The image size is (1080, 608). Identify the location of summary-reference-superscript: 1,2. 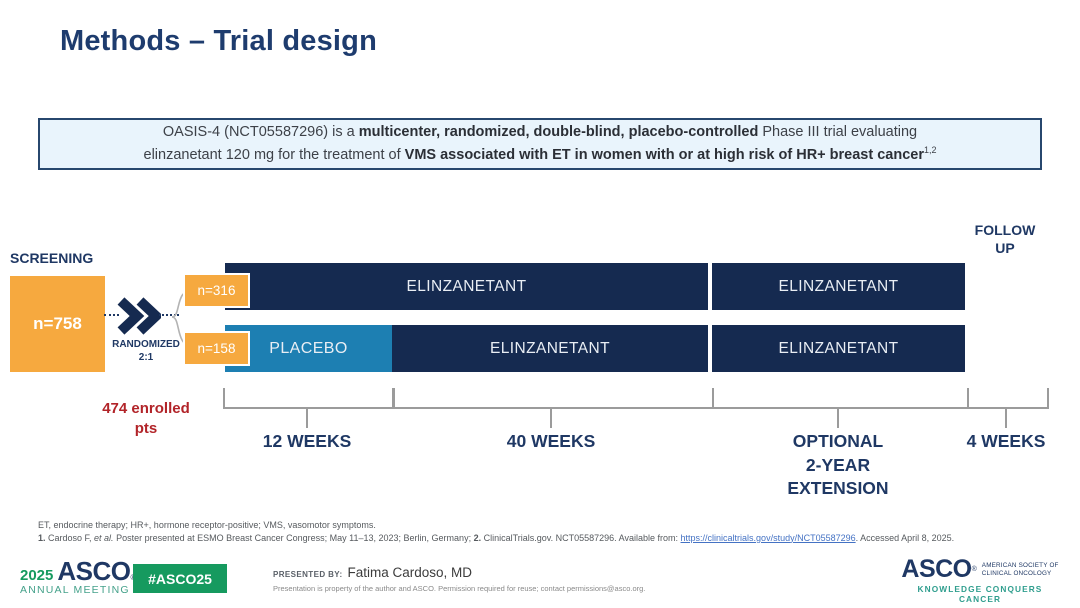
(930, 149).